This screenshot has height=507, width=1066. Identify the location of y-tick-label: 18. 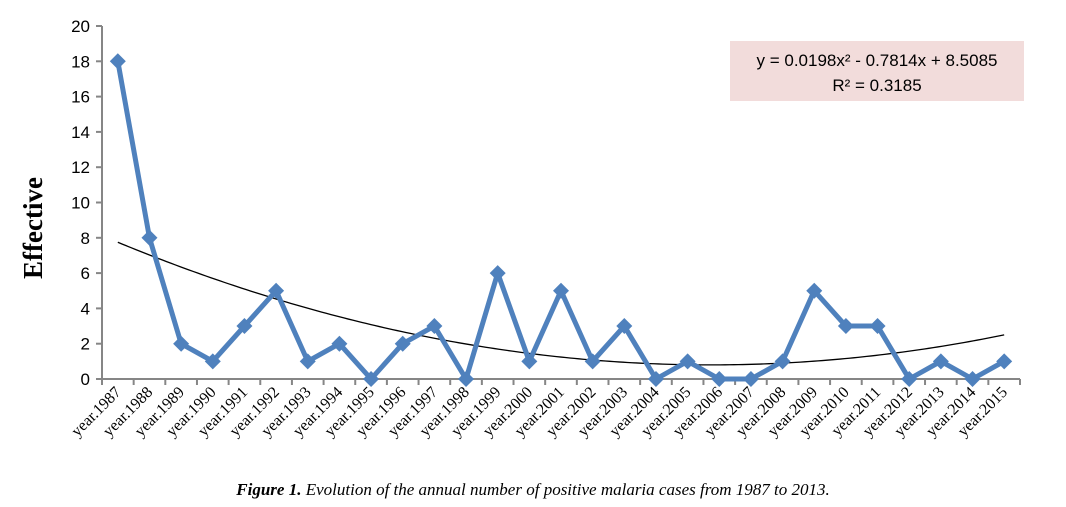
(80, 61).